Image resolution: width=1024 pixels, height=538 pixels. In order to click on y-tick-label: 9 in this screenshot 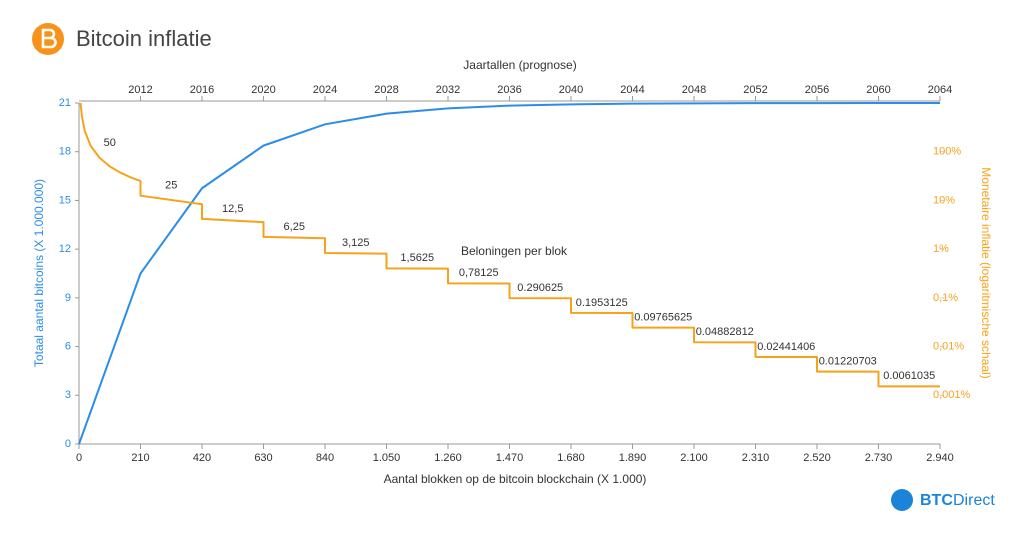, I will do `click(68, 298)`.